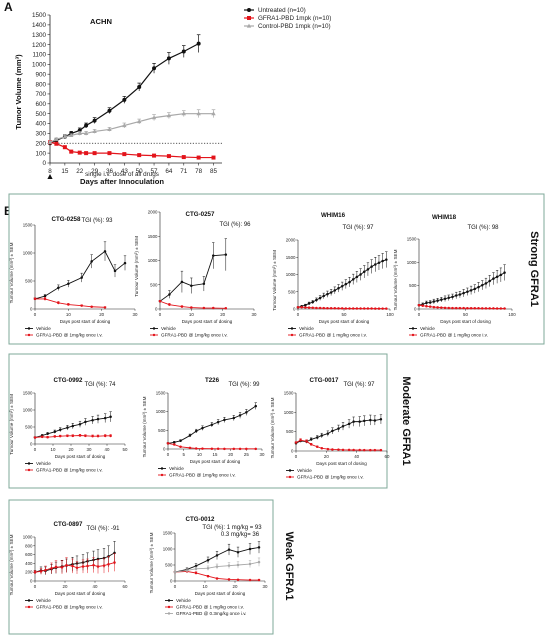 This screenshot has width=550, height=638. I want to click on y-tick-label: 300, so click(40, 134).